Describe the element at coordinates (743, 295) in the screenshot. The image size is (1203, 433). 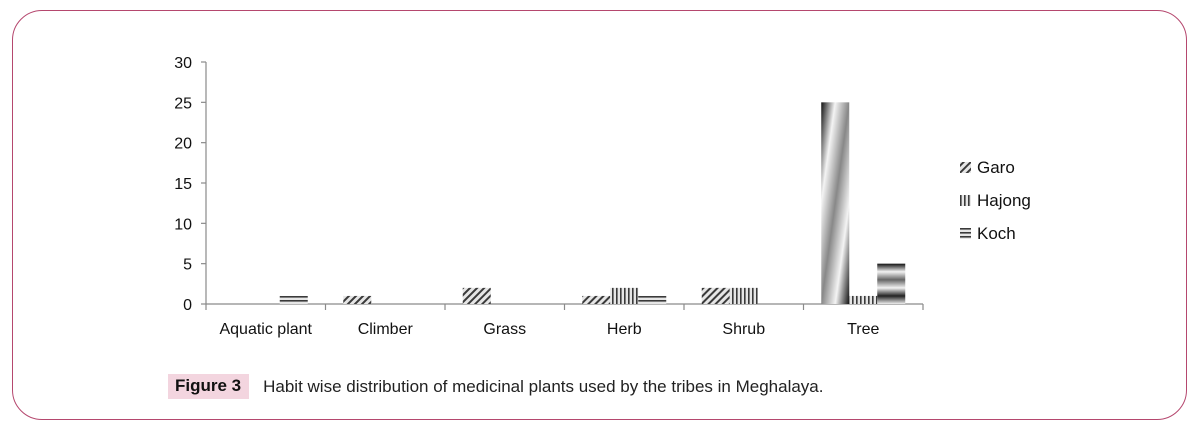
I see `bar-hajong-shrub` at that location.